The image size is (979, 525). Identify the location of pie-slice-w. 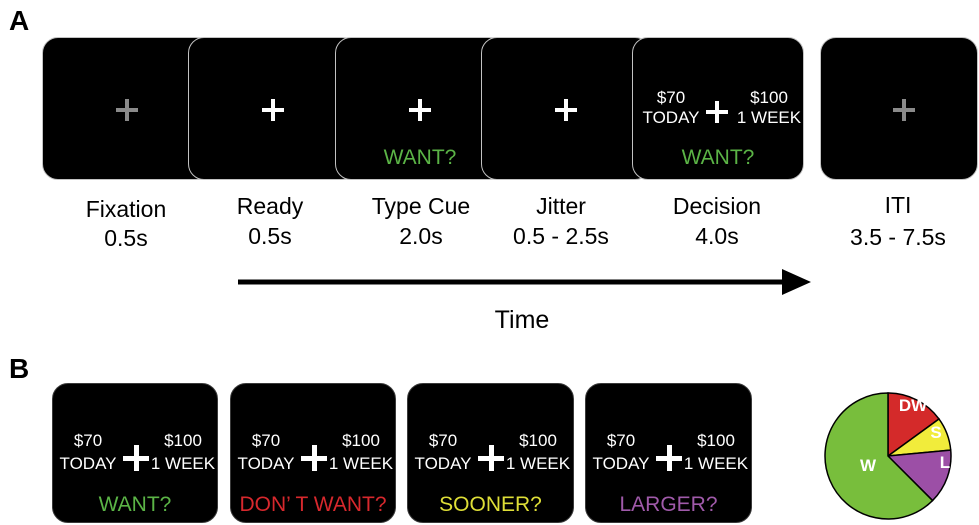
(879, 456).